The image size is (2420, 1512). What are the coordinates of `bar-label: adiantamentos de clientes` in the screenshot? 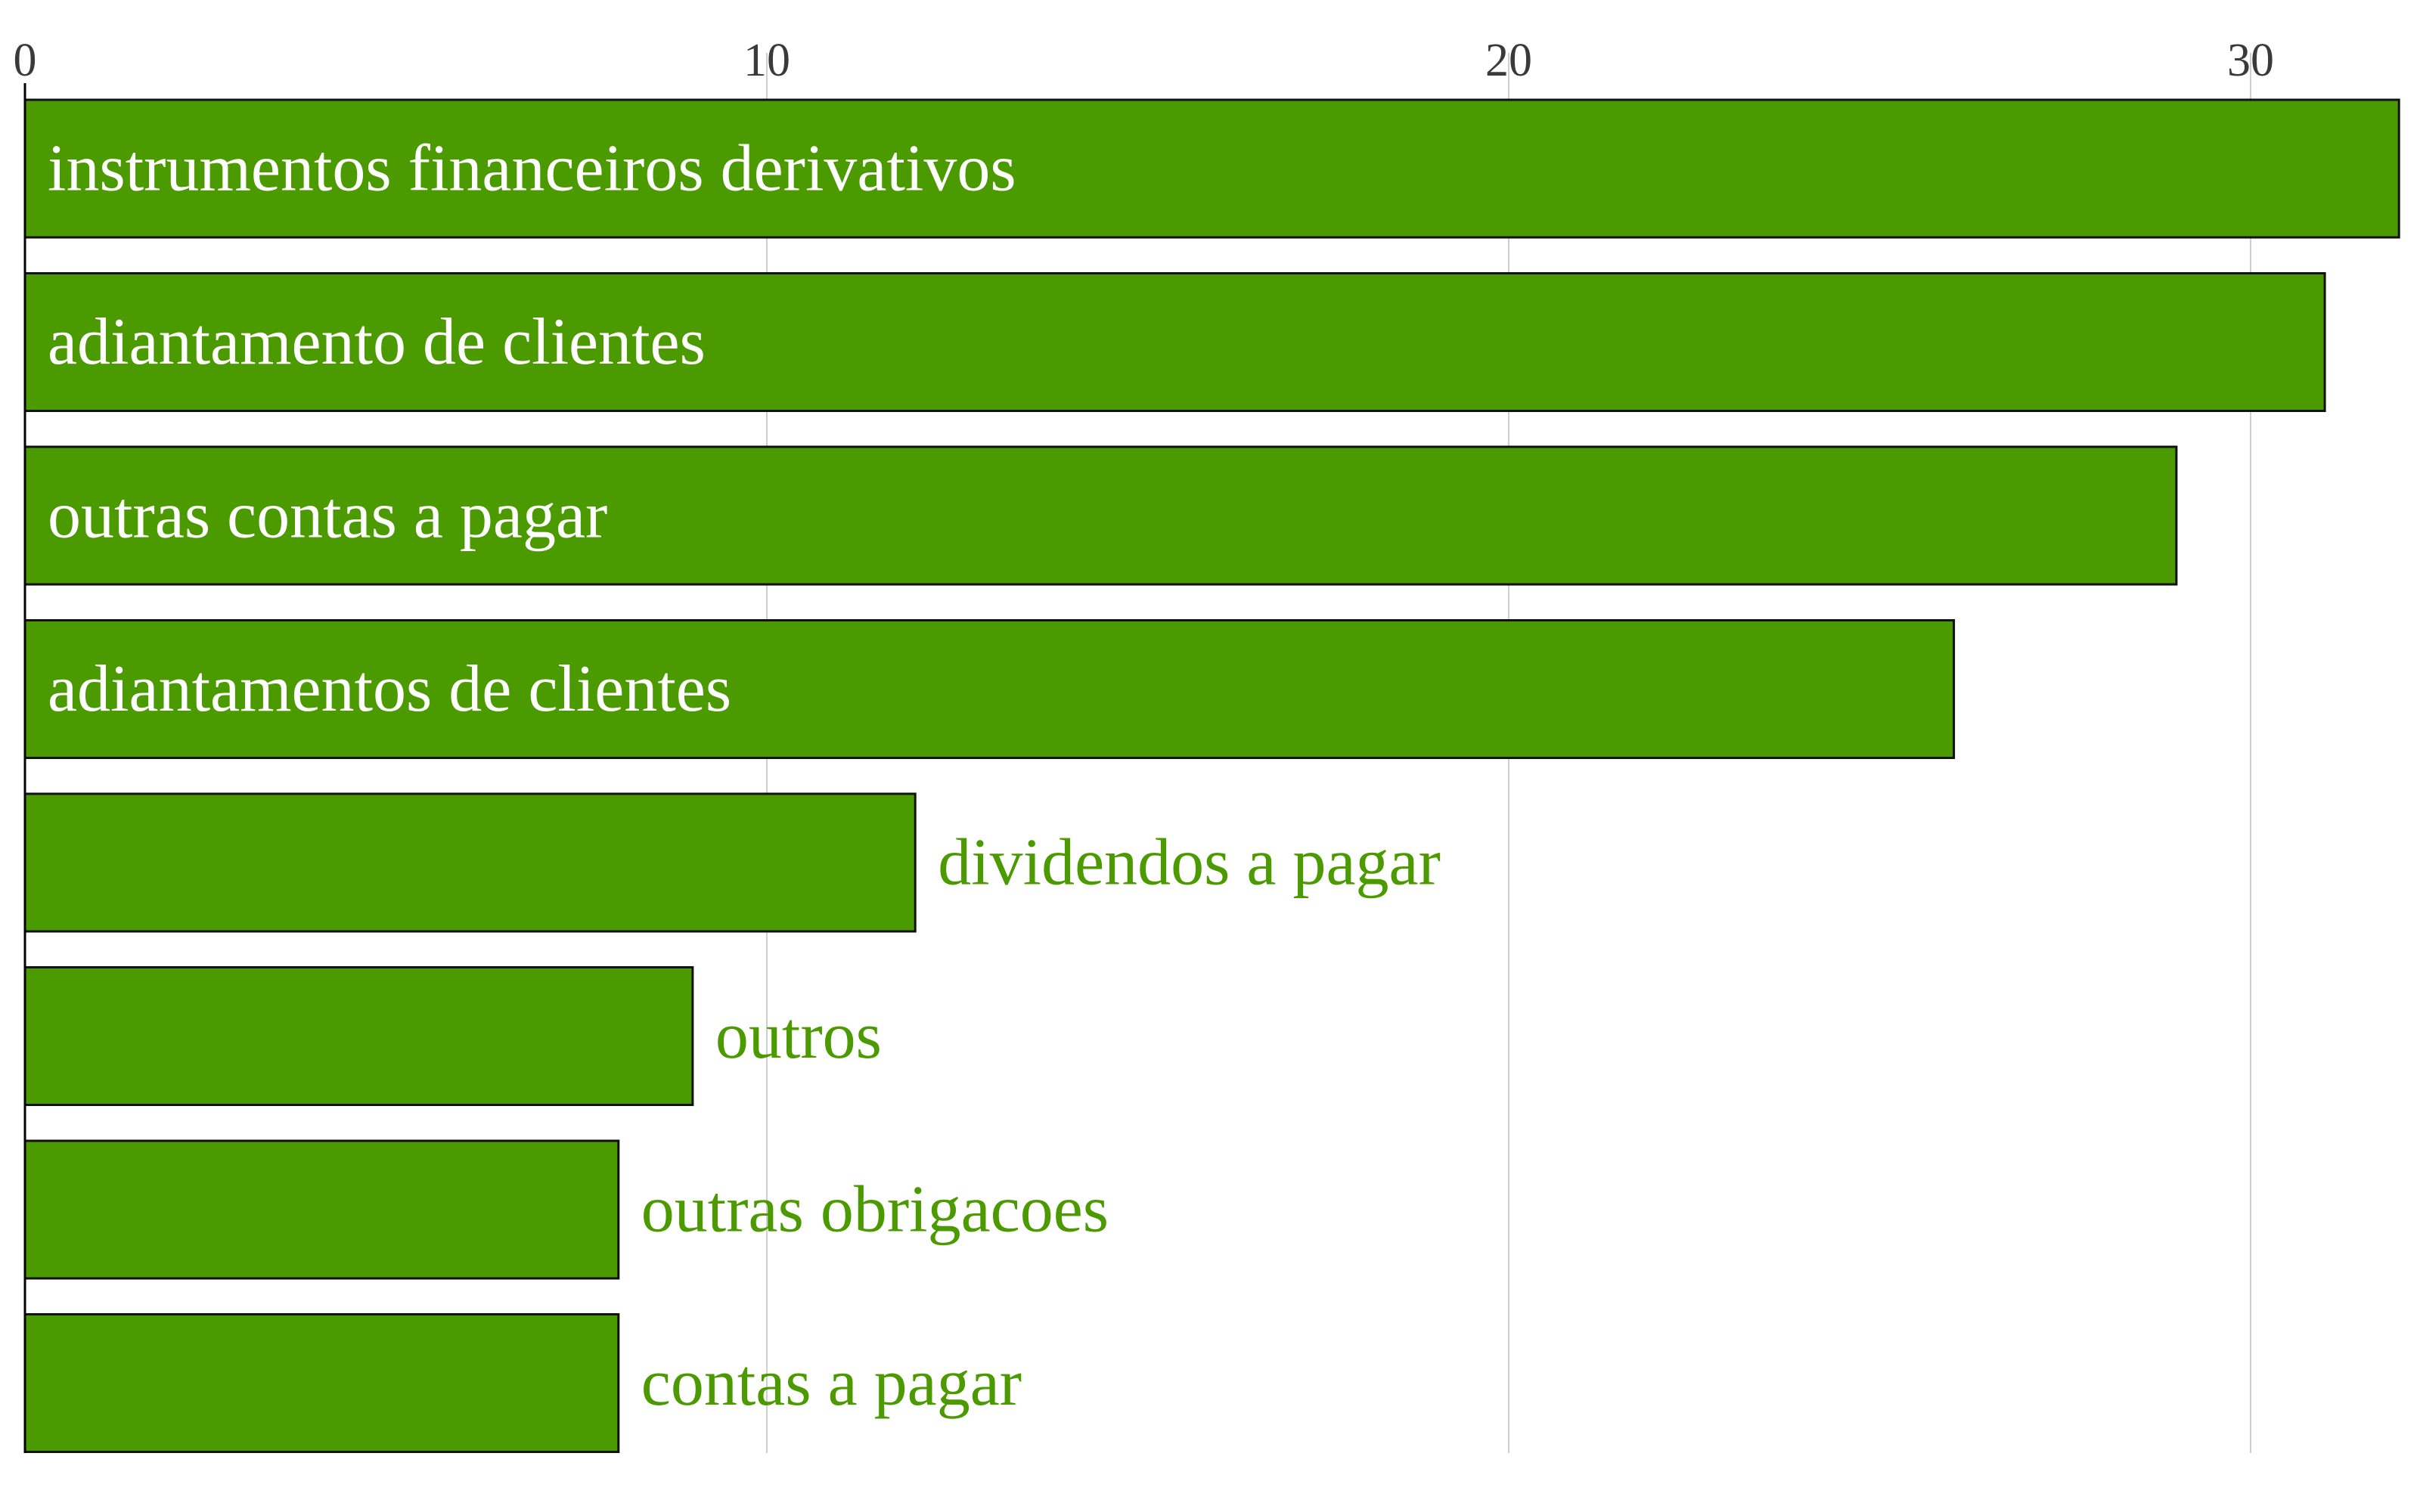 It's located at (389, 689).